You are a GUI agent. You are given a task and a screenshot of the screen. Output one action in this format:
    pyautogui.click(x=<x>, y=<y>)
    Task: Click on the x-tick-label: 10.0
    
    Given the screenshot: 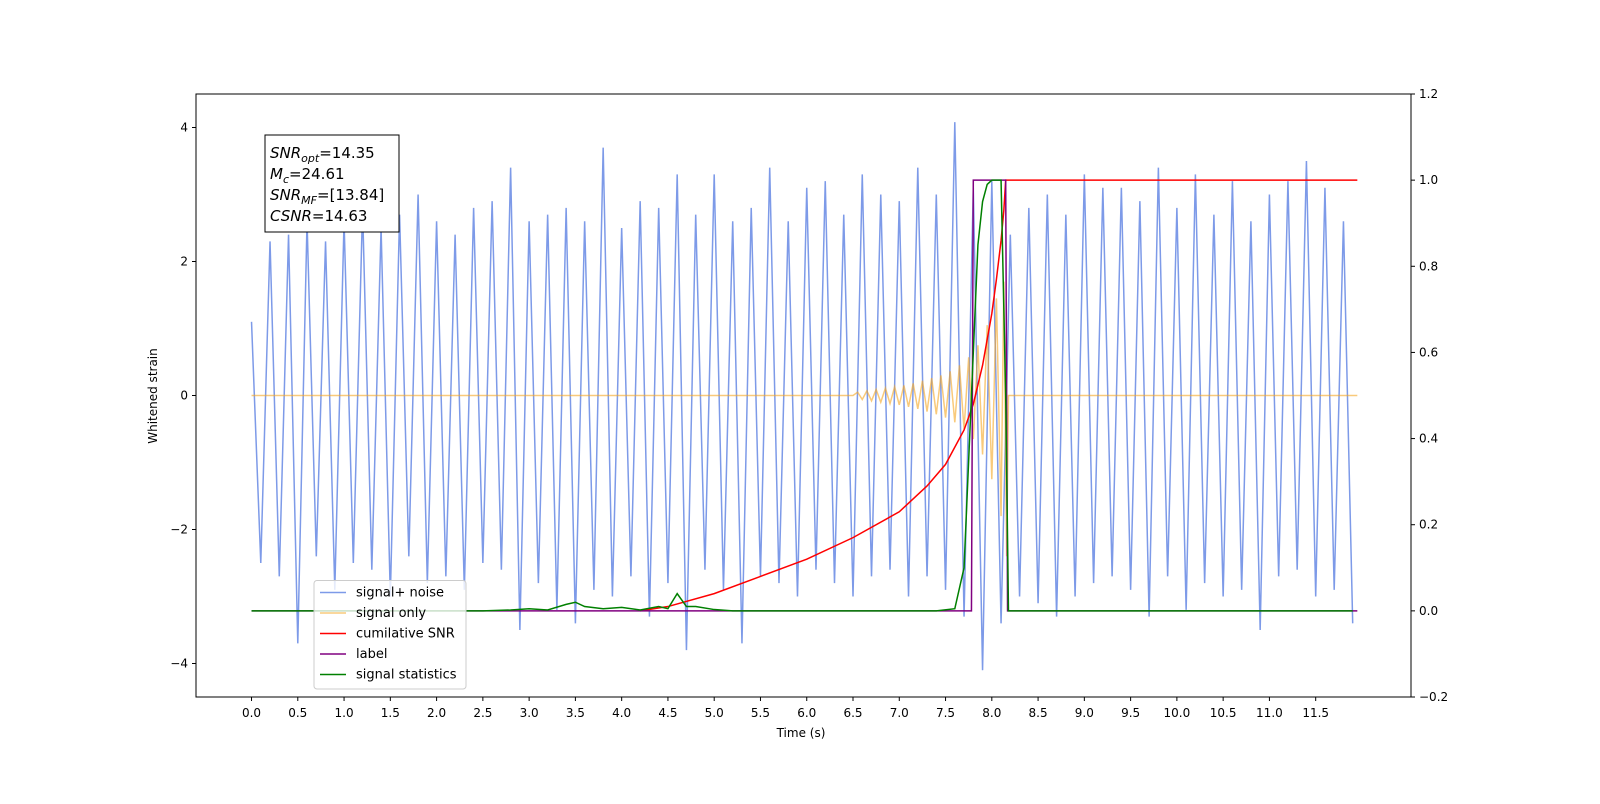 What is the action you would take?
    pyautogui.click(x=1177, y=713)
    